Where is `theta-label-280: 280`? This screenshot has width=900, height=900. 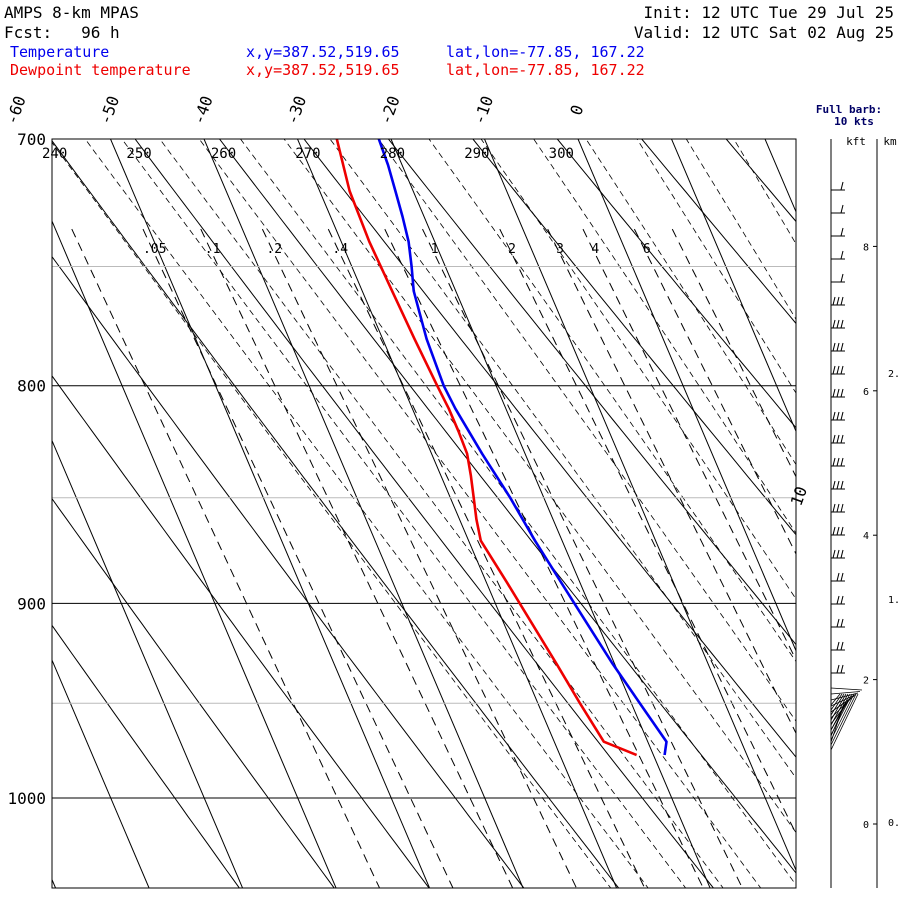 theta-label-280: 280 is located at coordinates (392, 154).